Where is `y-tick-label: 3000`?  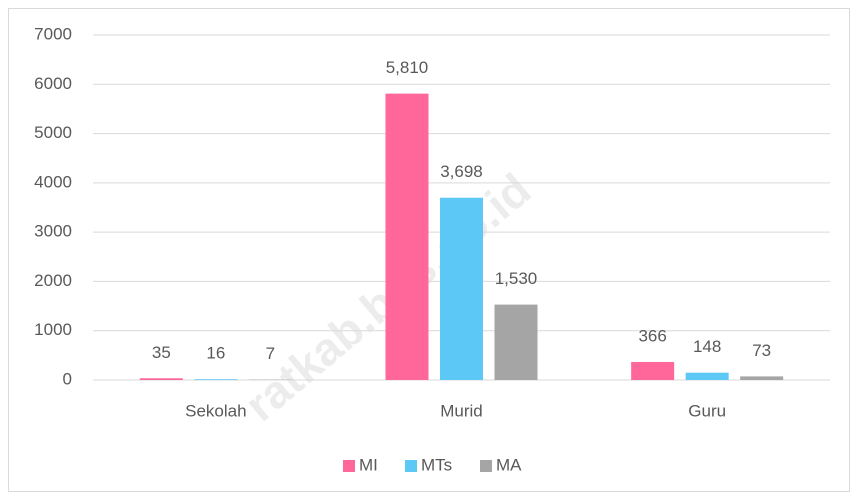 y-tick-label: 3000 is located at coordinates (53, 231).